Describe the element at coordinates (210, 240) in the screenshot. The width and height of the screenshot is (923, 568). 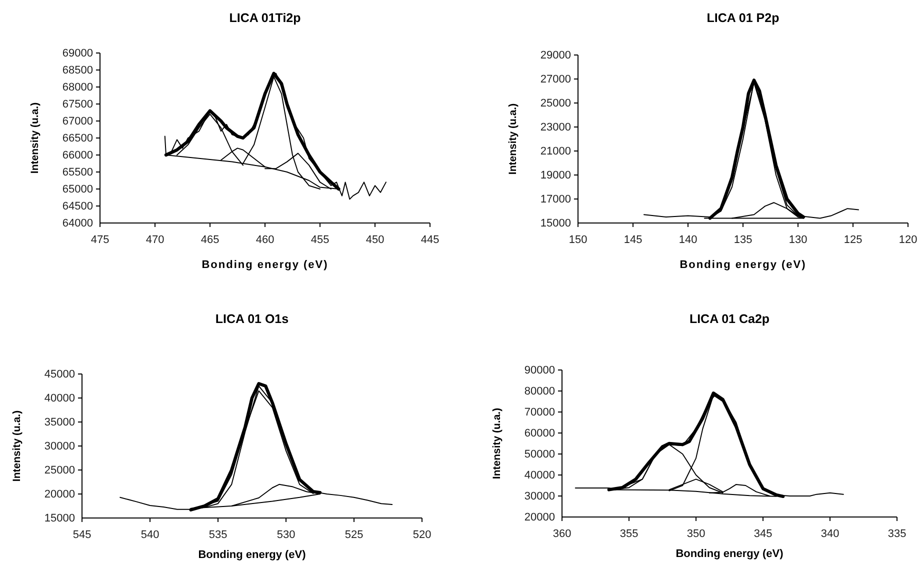
I see `x-tick-label: 465` at that location.